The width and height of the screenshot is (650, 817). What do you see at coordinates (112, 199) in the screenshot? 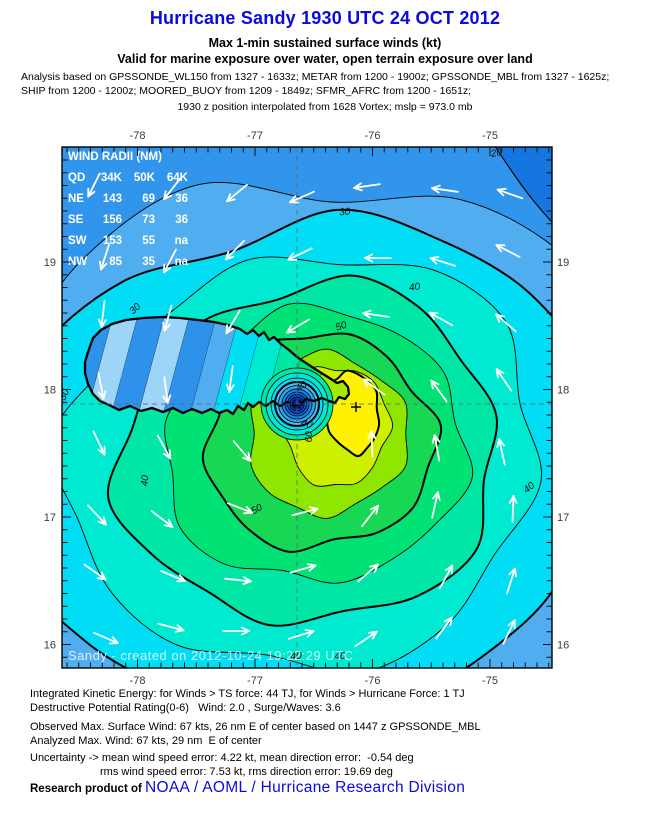
I see `wind-radii-cell: 143` at bounding box center [112, 199].